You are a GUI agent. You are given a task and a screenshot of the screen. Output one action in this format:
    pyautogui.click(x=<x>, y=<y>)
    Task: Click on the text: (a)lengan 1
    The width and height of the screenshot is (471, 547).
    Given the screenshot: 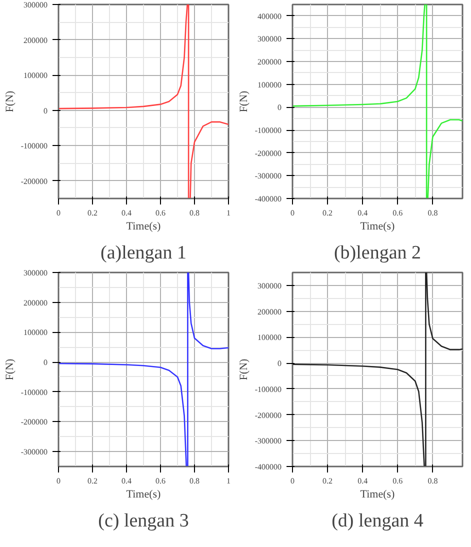 What is the action you would take?
    pyautogui.click(x=143, y=253)
    